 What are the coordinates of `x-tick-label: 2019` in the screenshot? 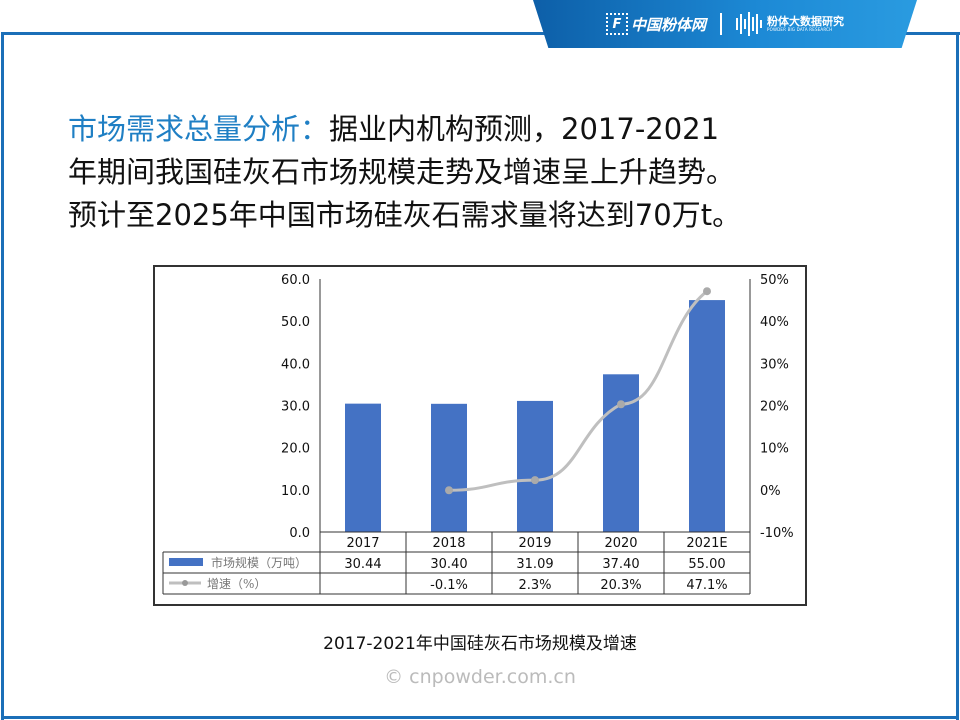 It's located at (534, 543).